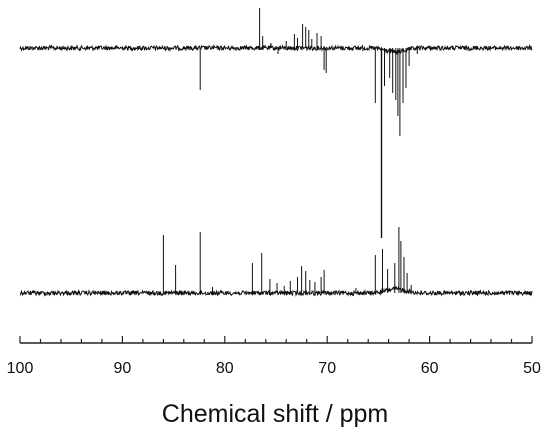 The width and height of the screenshot is (550, 443). Describe the element at coordinates (276, 340) in the screenshot. I see `x-axis` at that location.